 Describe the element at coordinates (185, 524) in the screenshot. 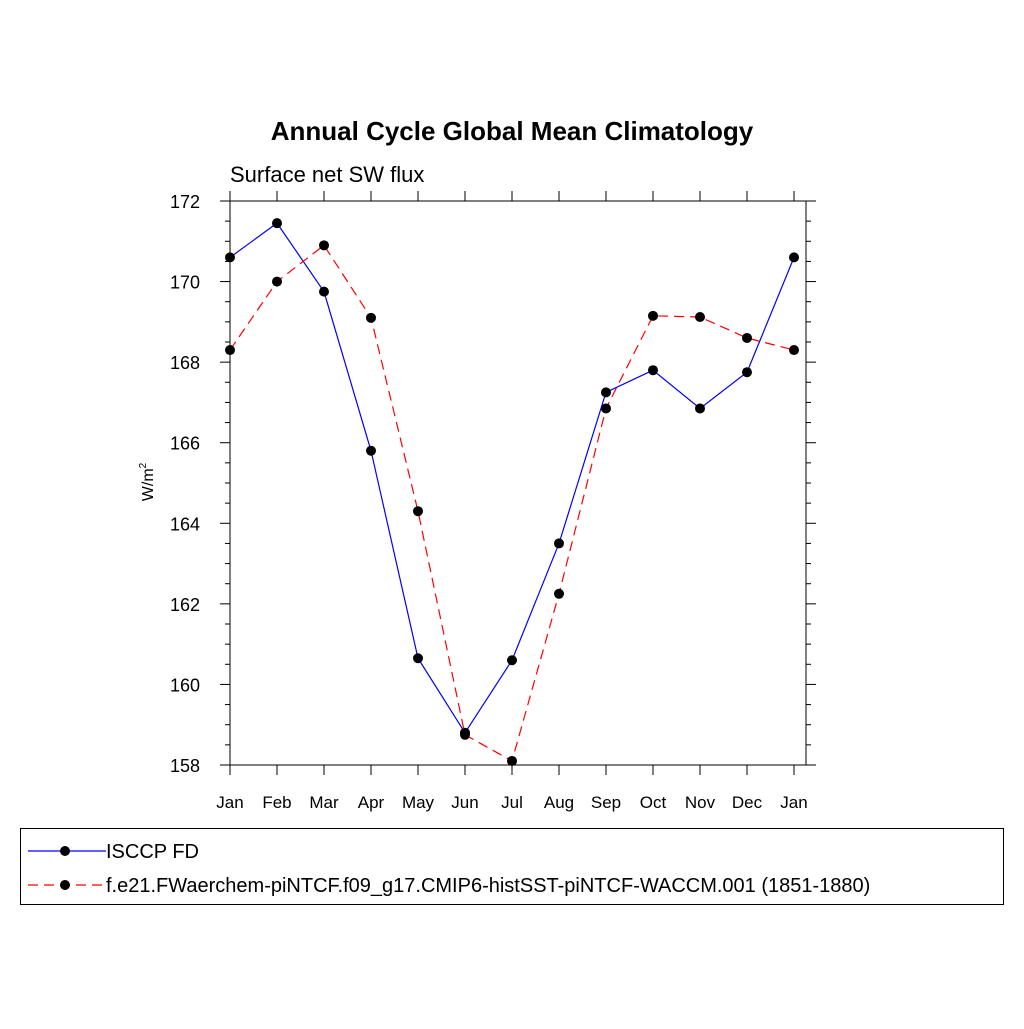

I see `y-tick-label: 164` at that location.